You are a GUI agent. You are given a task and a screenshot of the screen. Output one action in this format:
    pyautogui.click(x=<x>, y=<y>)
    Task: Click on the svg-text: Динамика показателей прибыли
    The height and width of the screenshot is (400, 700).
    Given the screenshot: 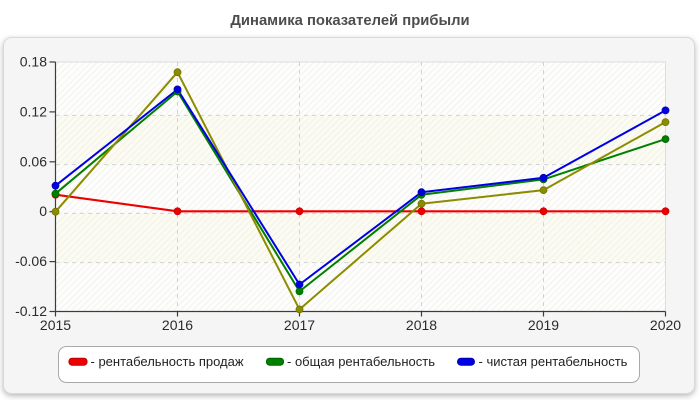 What is the action you would take?
    pyautogui.click(x=349, y=21)
    